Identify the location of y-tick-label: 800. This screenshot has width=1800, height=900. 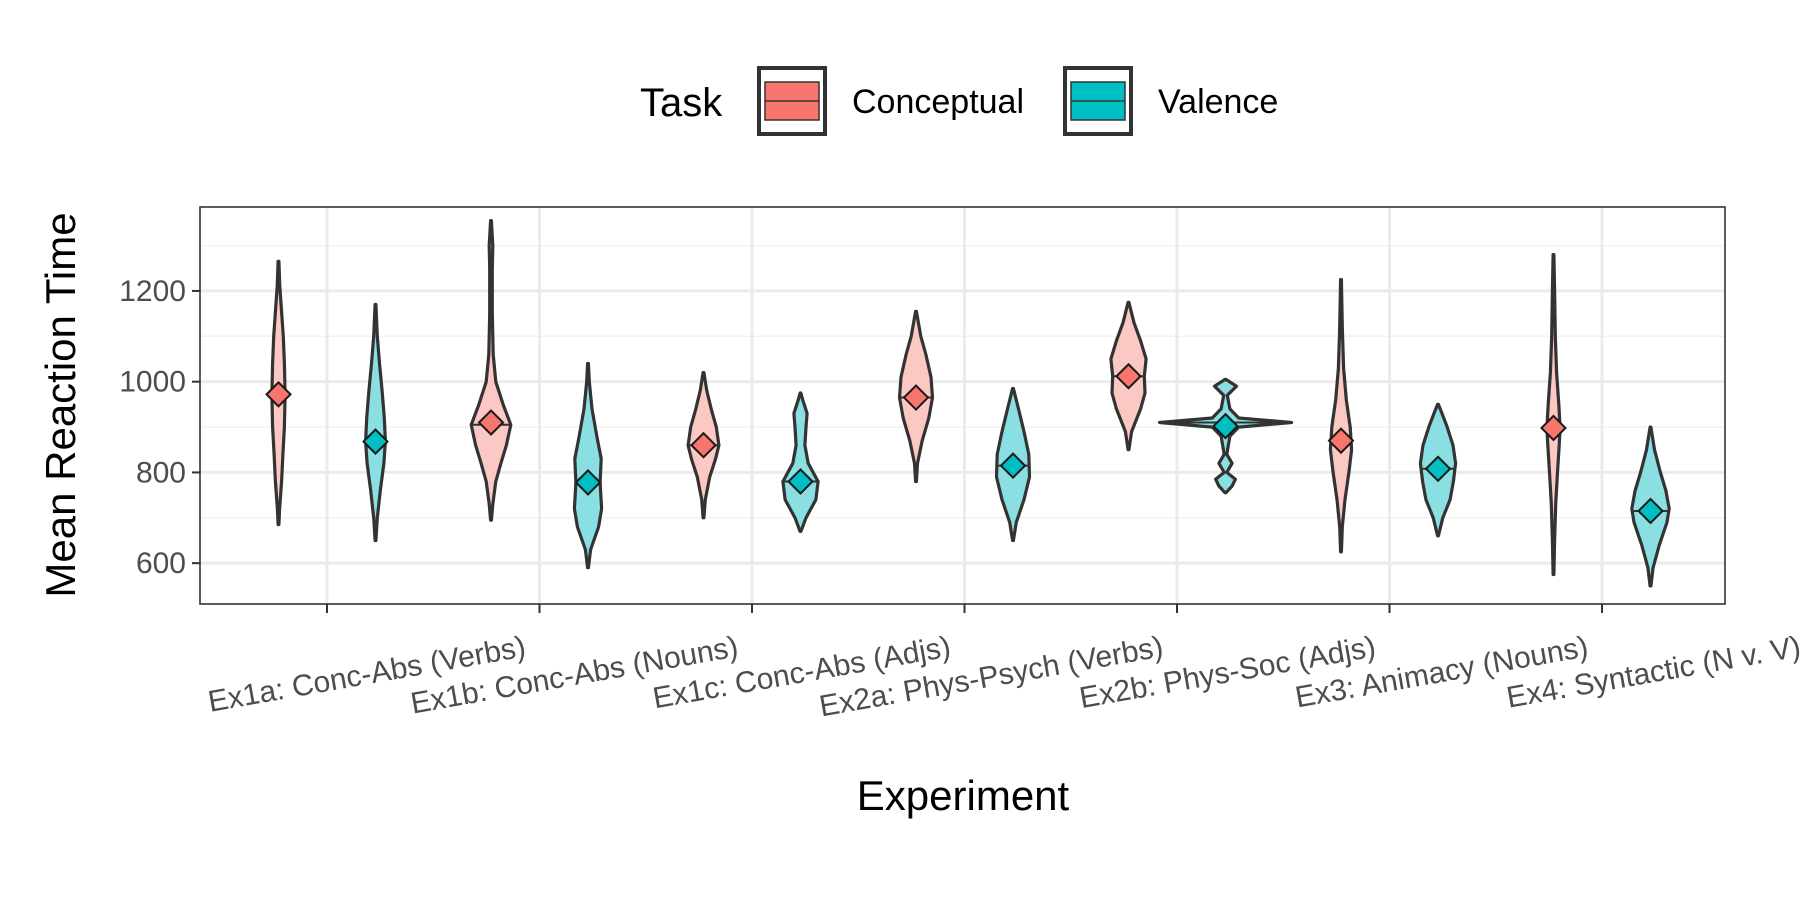
(161, 472).